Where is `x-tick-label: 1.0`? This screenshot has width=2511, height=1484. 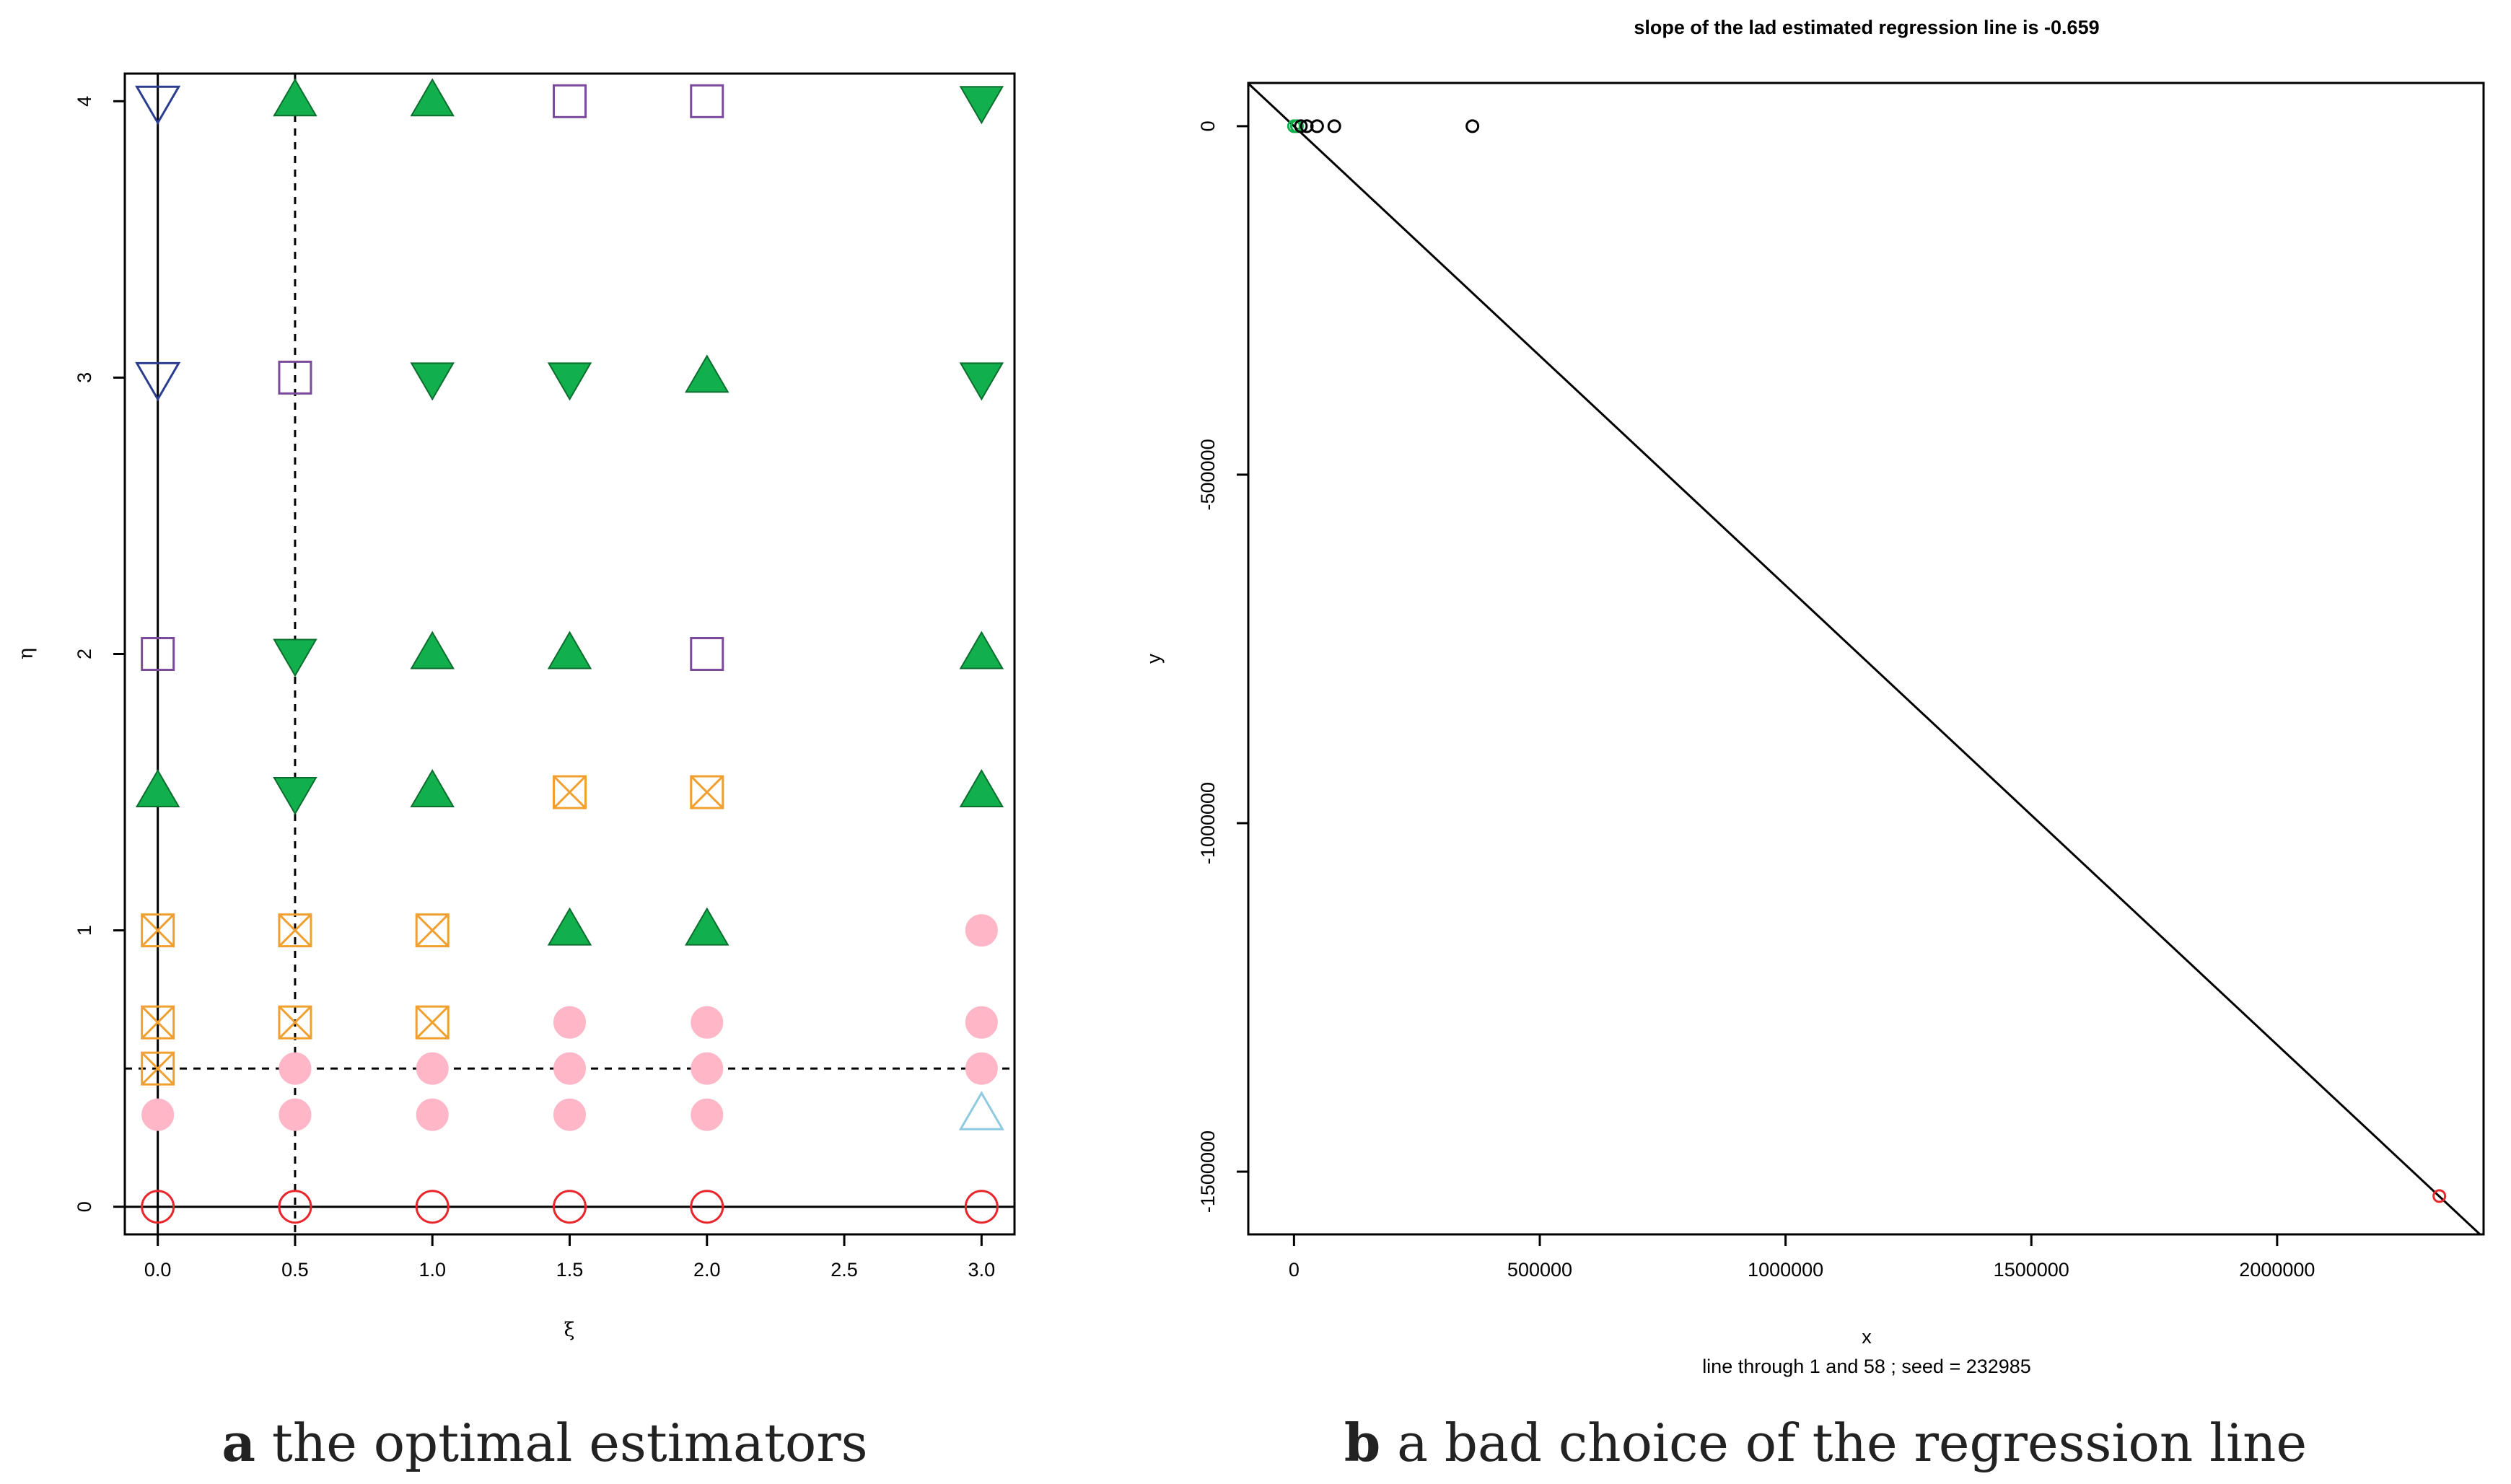 x-tick-label: 1.0 is located at coordinates (432, 1270).